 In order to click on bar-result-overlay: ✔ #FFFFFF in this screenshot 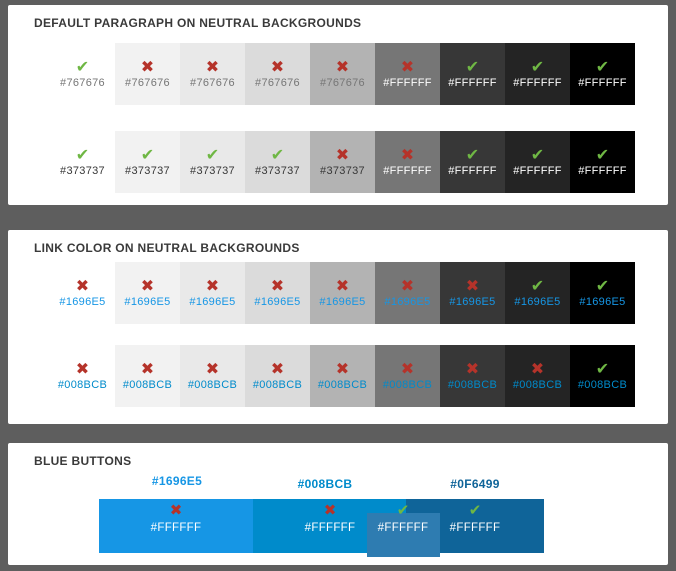, I will do `click(403, 517)`.